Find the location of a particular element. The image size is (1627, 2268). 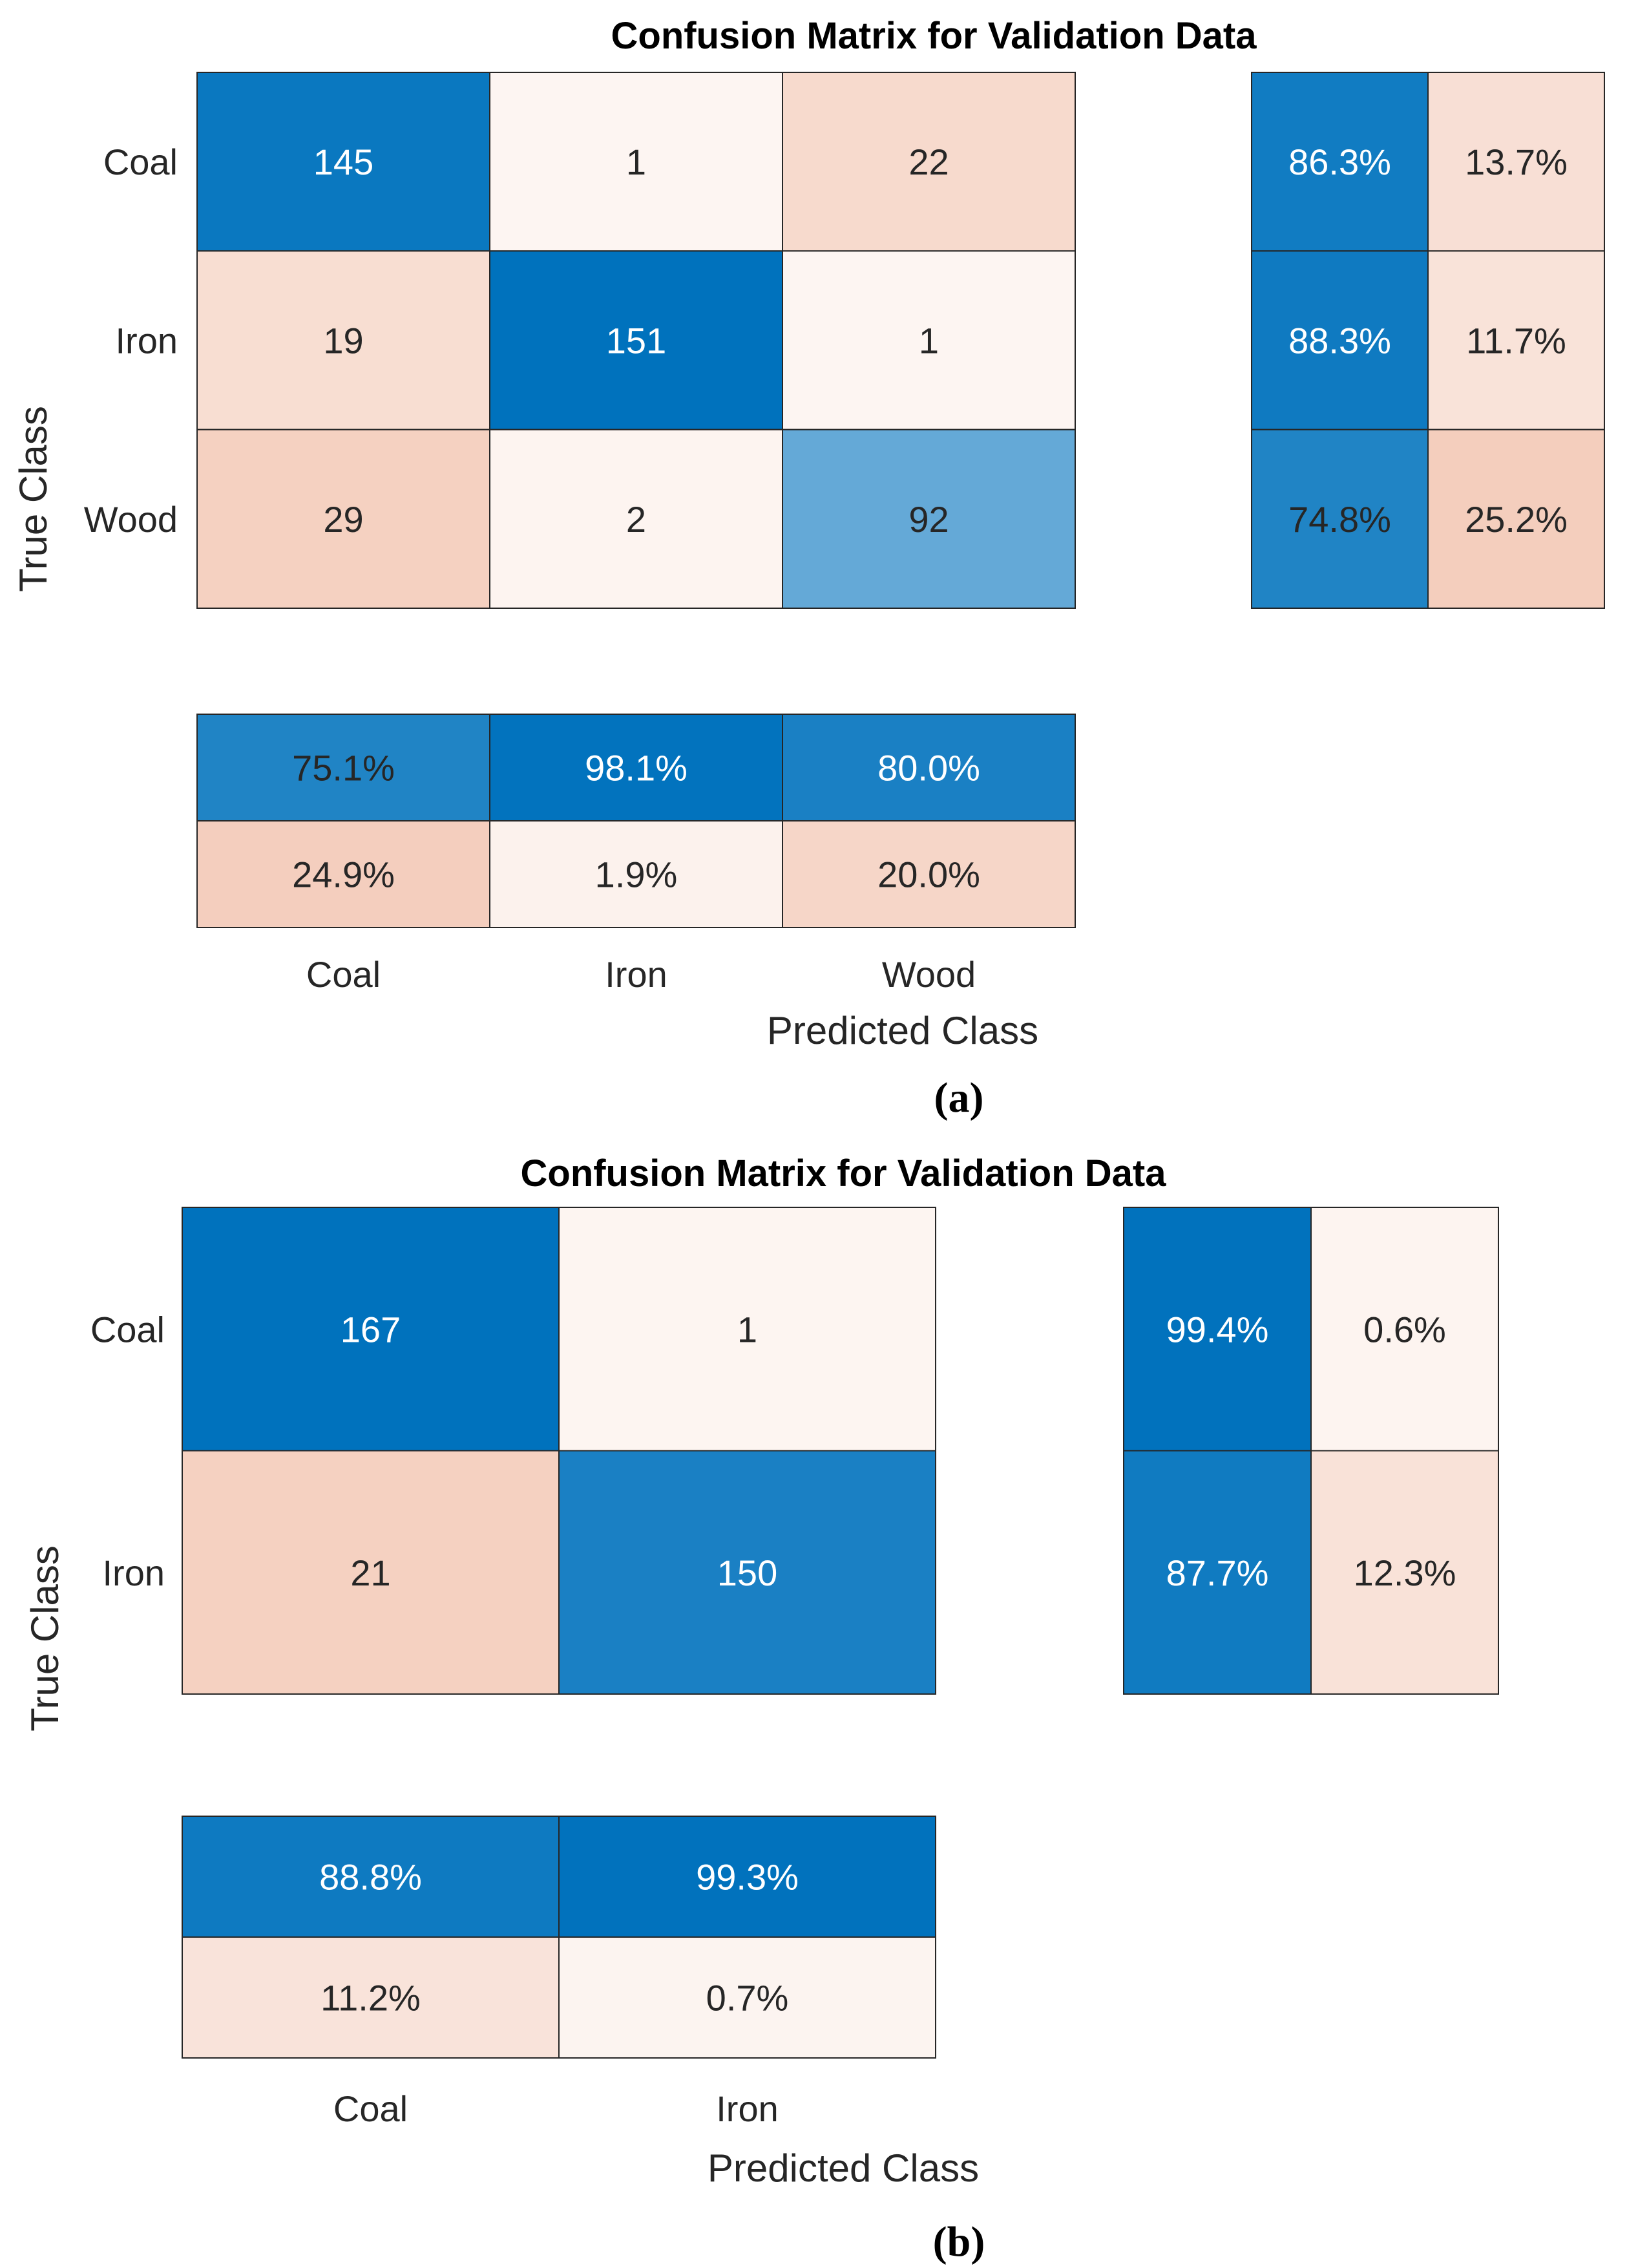

cell-0-0-label: 167 is located at coordinates (371, 1329).